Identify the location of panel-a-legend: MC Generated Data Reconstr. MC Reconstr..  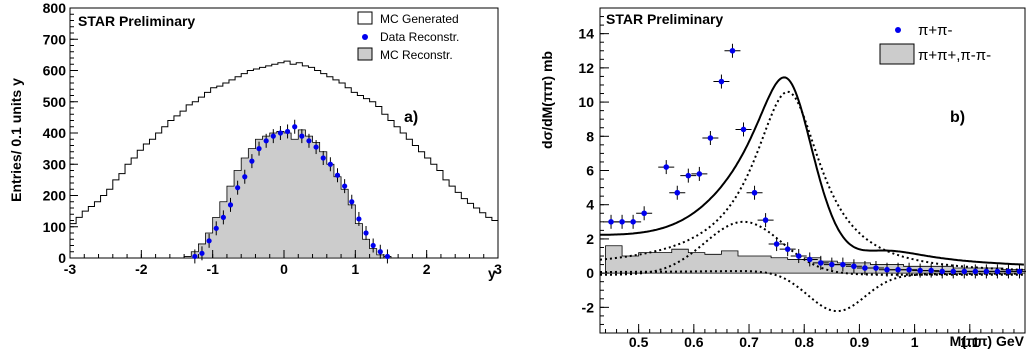
(408, 36).